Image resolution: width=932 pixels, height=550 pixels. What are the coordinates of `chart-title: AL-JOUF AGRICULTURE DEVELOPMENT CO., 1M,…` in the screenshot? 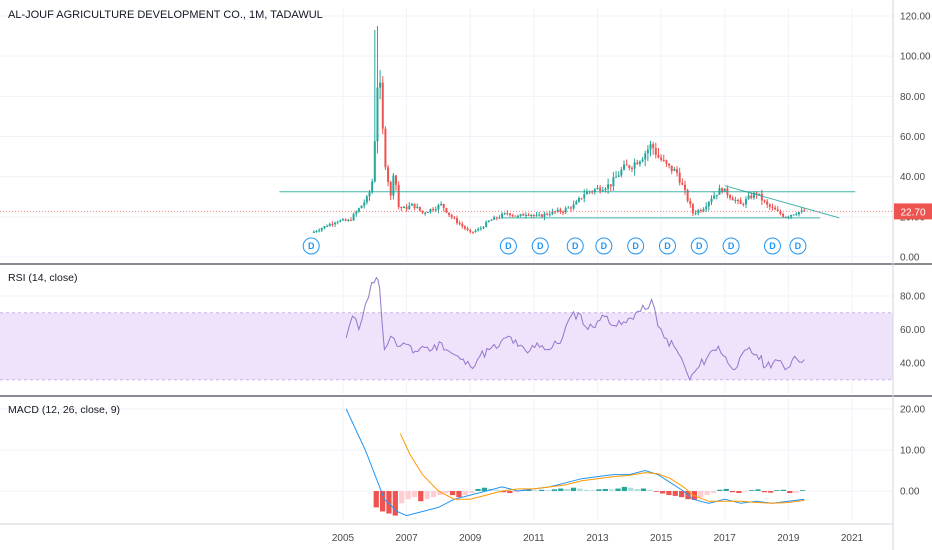 It's located at (165, 15).